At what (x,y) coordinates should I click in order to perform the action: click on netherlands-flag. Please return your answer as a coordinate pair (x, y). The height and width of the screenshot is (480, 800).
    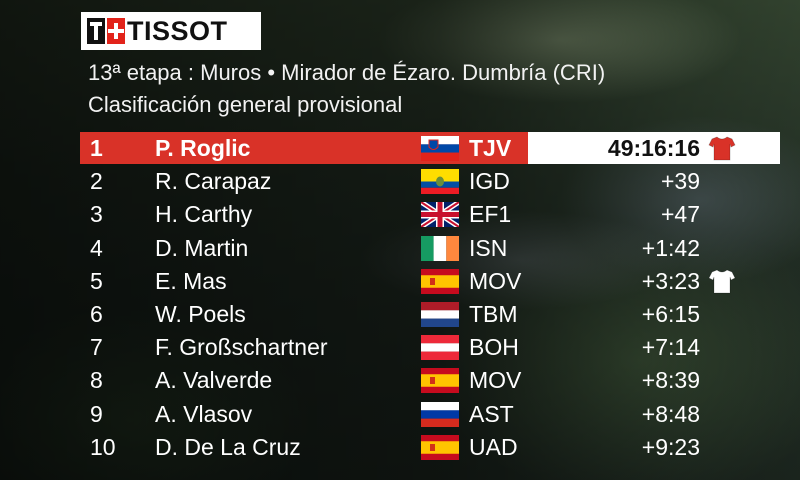
    Looking at the image, I should click on (440, 314).